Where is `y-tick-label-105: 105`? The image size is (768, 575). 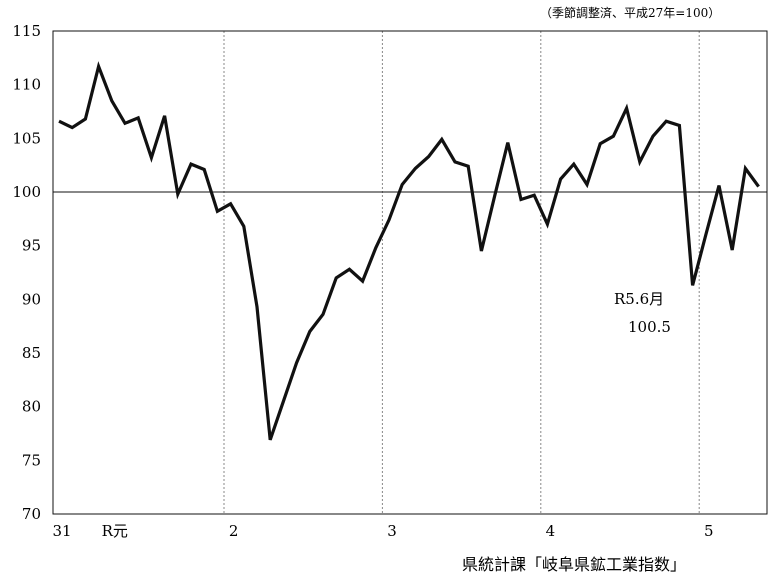
y-tick-label-105: 105 is located at coordinates (26, 138).